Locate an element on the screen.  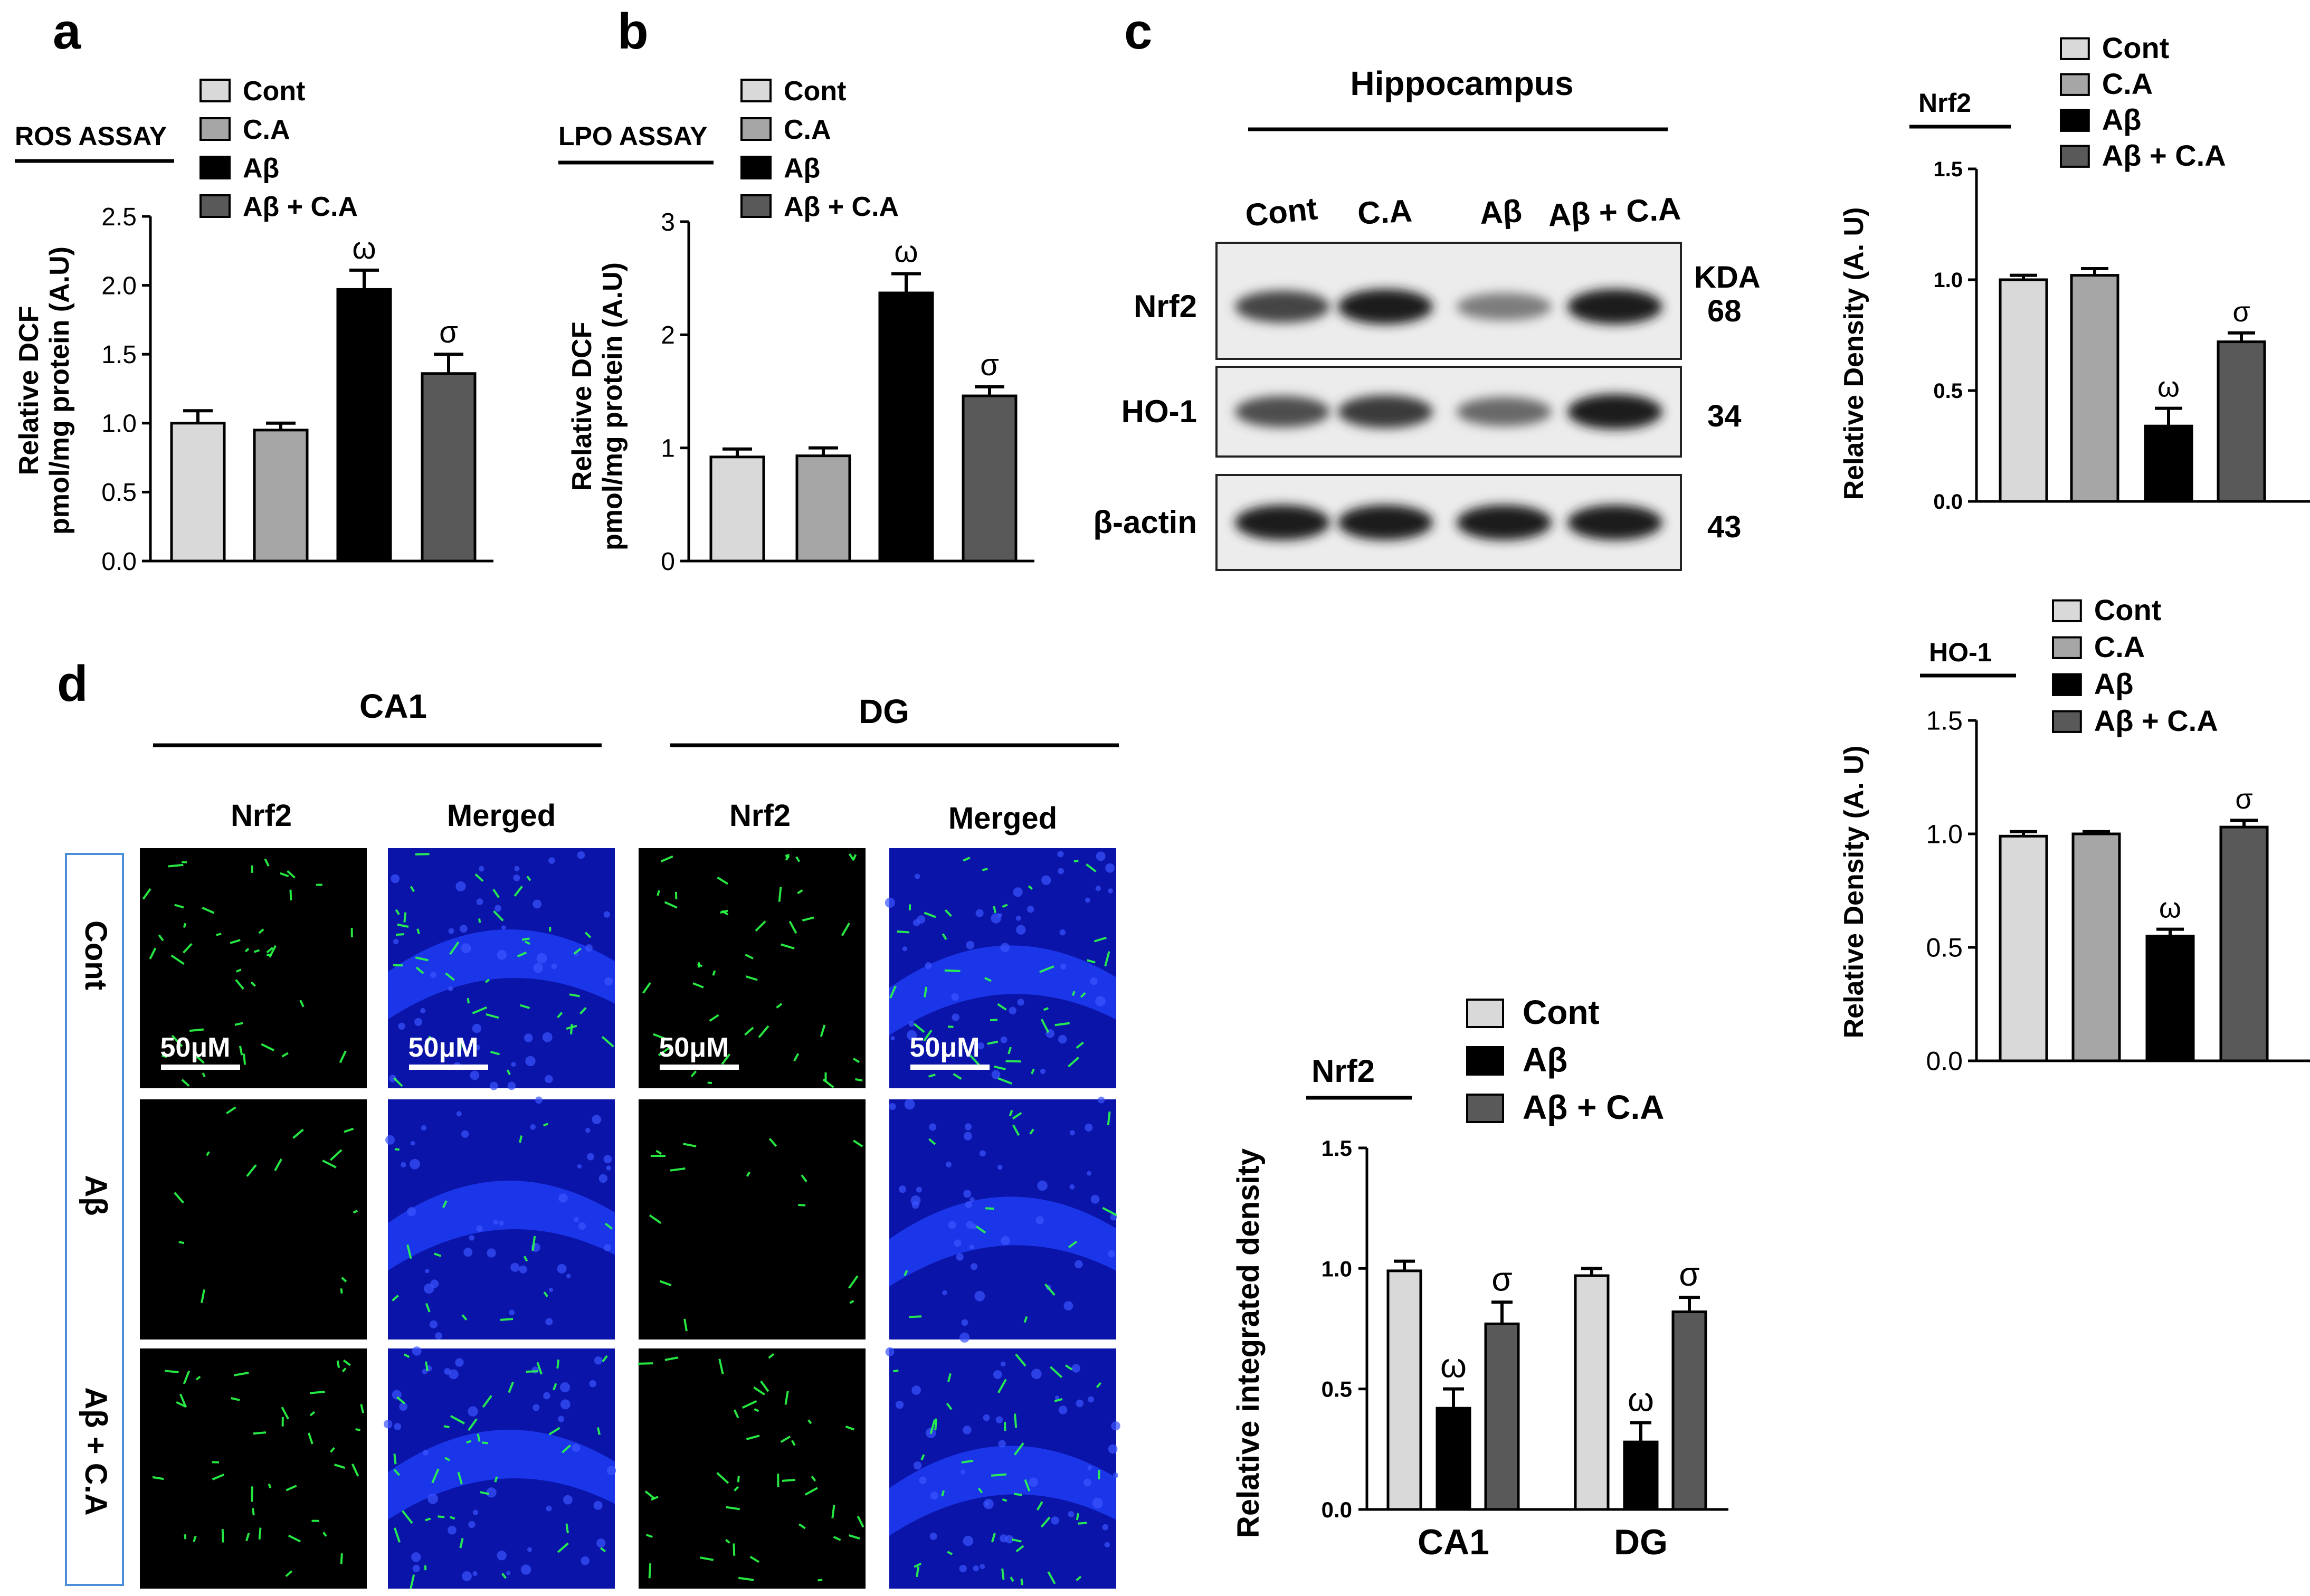
y-axis-label: Relative Density (A. U) is located at coordinates (1854, 892).